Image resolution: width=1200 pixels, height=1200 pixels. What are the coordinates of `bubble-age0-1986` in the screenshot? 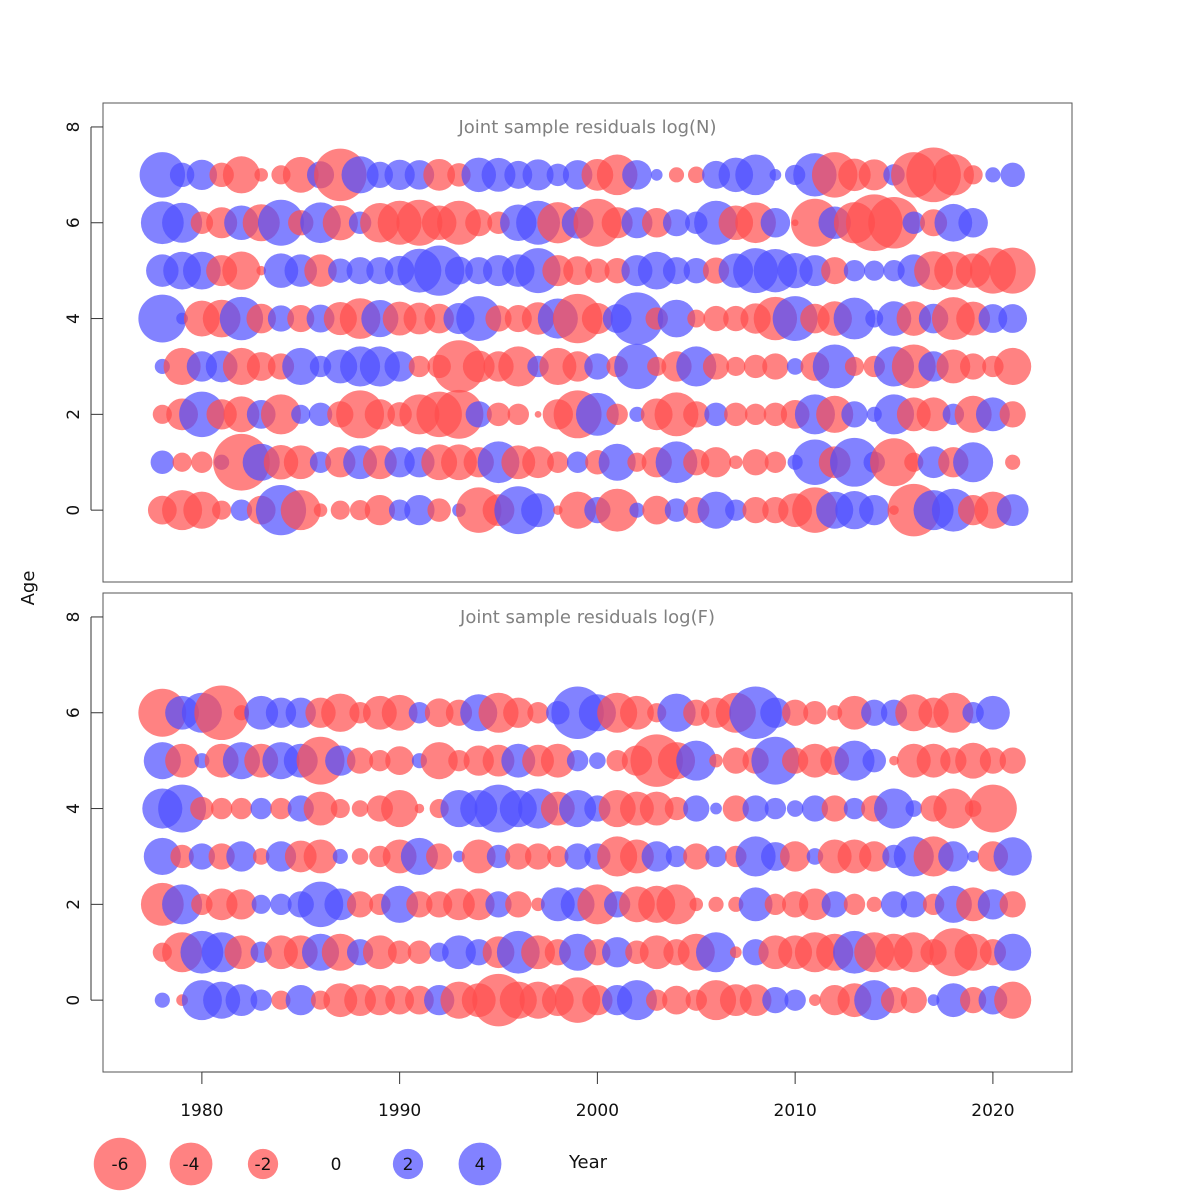 It's located at (320, 510).